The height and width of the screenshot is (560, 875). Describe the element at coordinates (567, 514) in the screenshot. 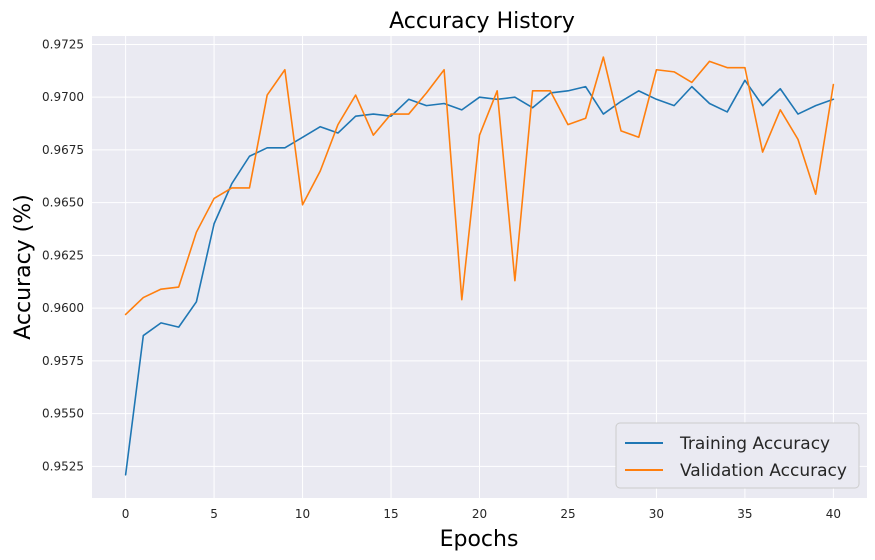

I see `x-tick-label: 25` at that location.